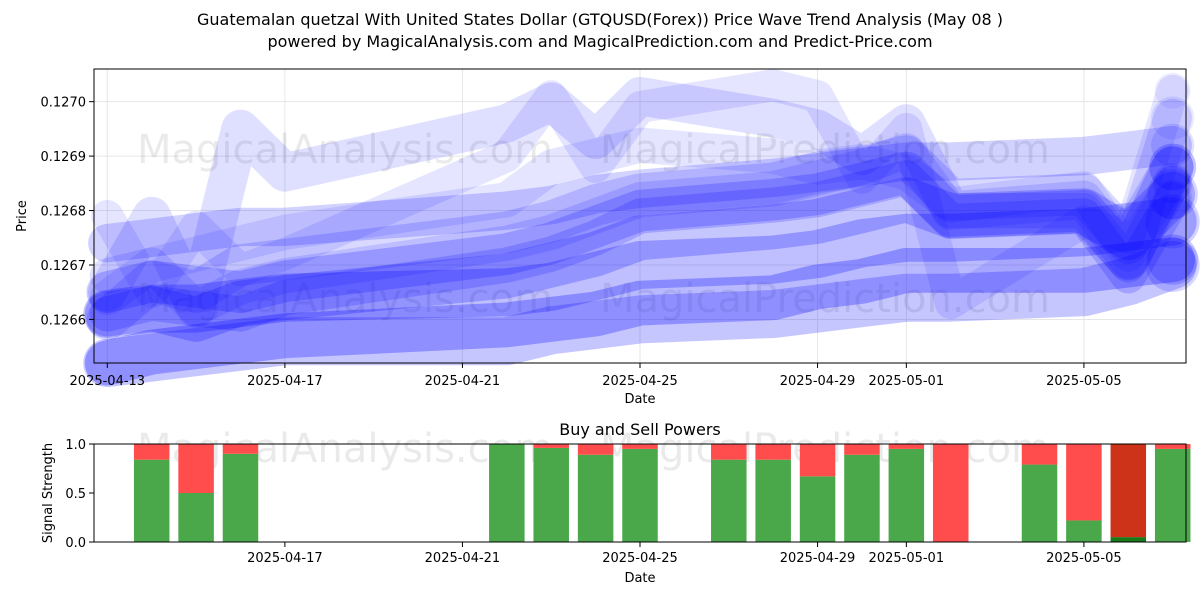 This screenshot has width=1200, height=600. What do you see at coordinates (639, 578) in the screenshot?
I see `signal-x-axis-label: Date` at bounding box center [639, 578].